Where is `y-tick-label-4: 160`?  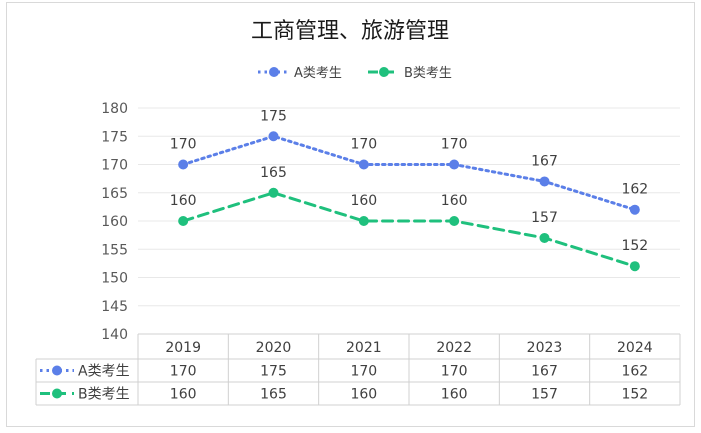
y-tick-label-4: 160 is located at coordinates (114, 222).